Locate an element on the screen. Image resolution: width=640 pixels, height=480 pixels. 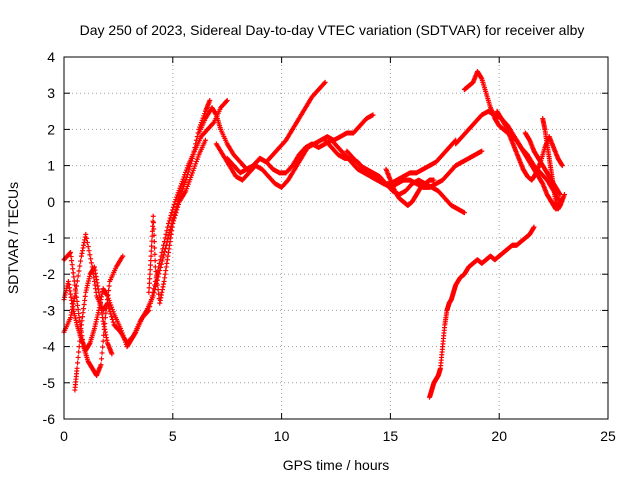
x-tick-label: 25 is located at coordinates (608, 436).